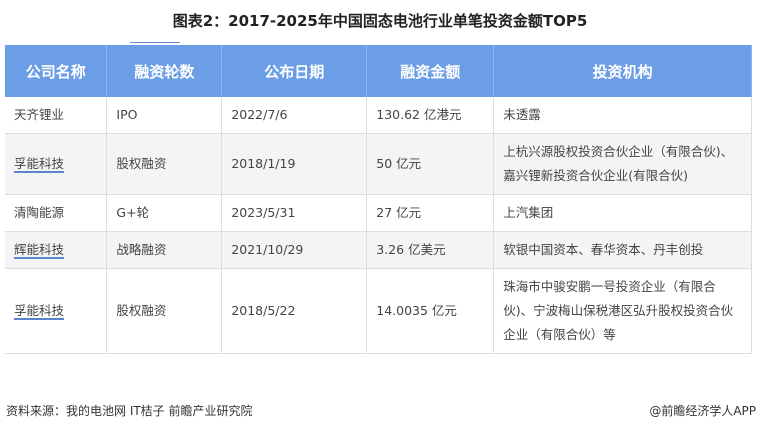 The width and height of the screenshot is (760, 431). I want to click on investors-cell: 软银中国资本、春华资本、丹丰创投, so click(603, 249).